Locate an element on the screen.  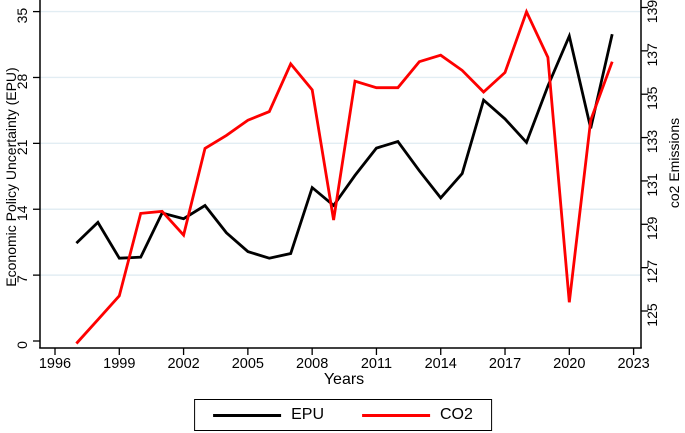
left-axis-tick-label: 0 is located at coordinates (22, 345).